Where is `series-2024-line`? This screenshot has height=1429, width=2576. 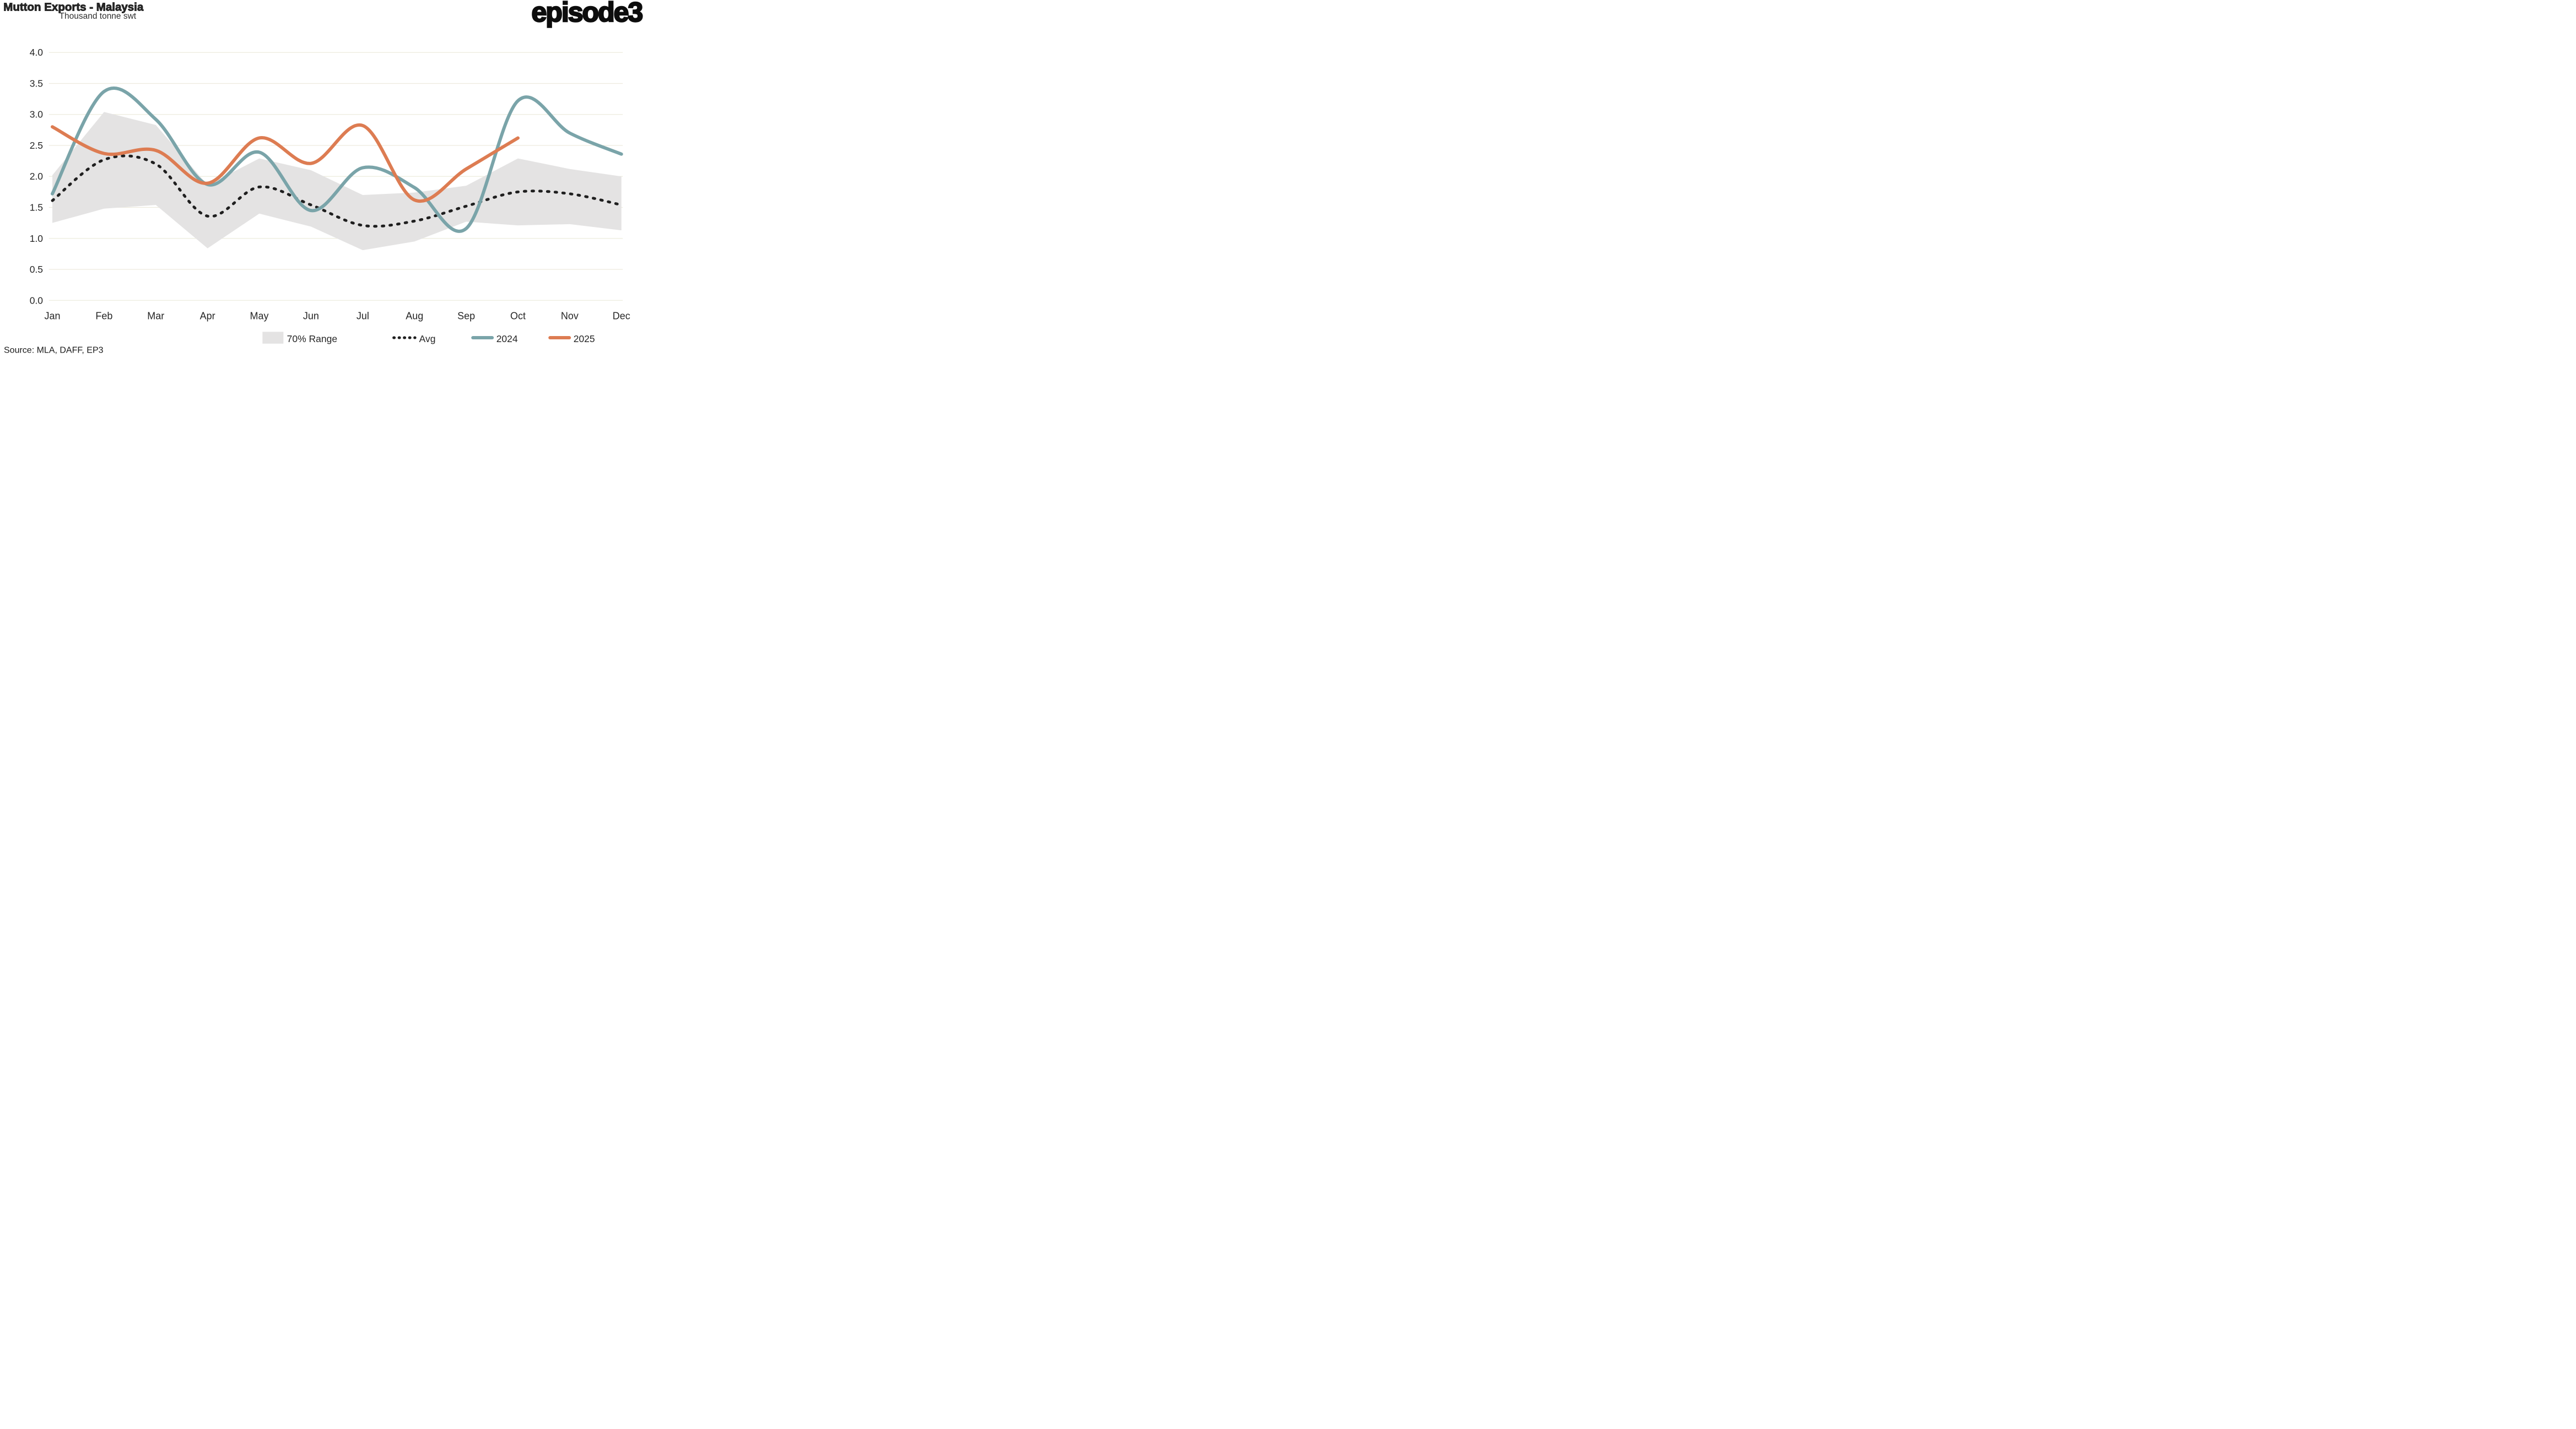 series-2024-line is located at coordinates (337, 159).